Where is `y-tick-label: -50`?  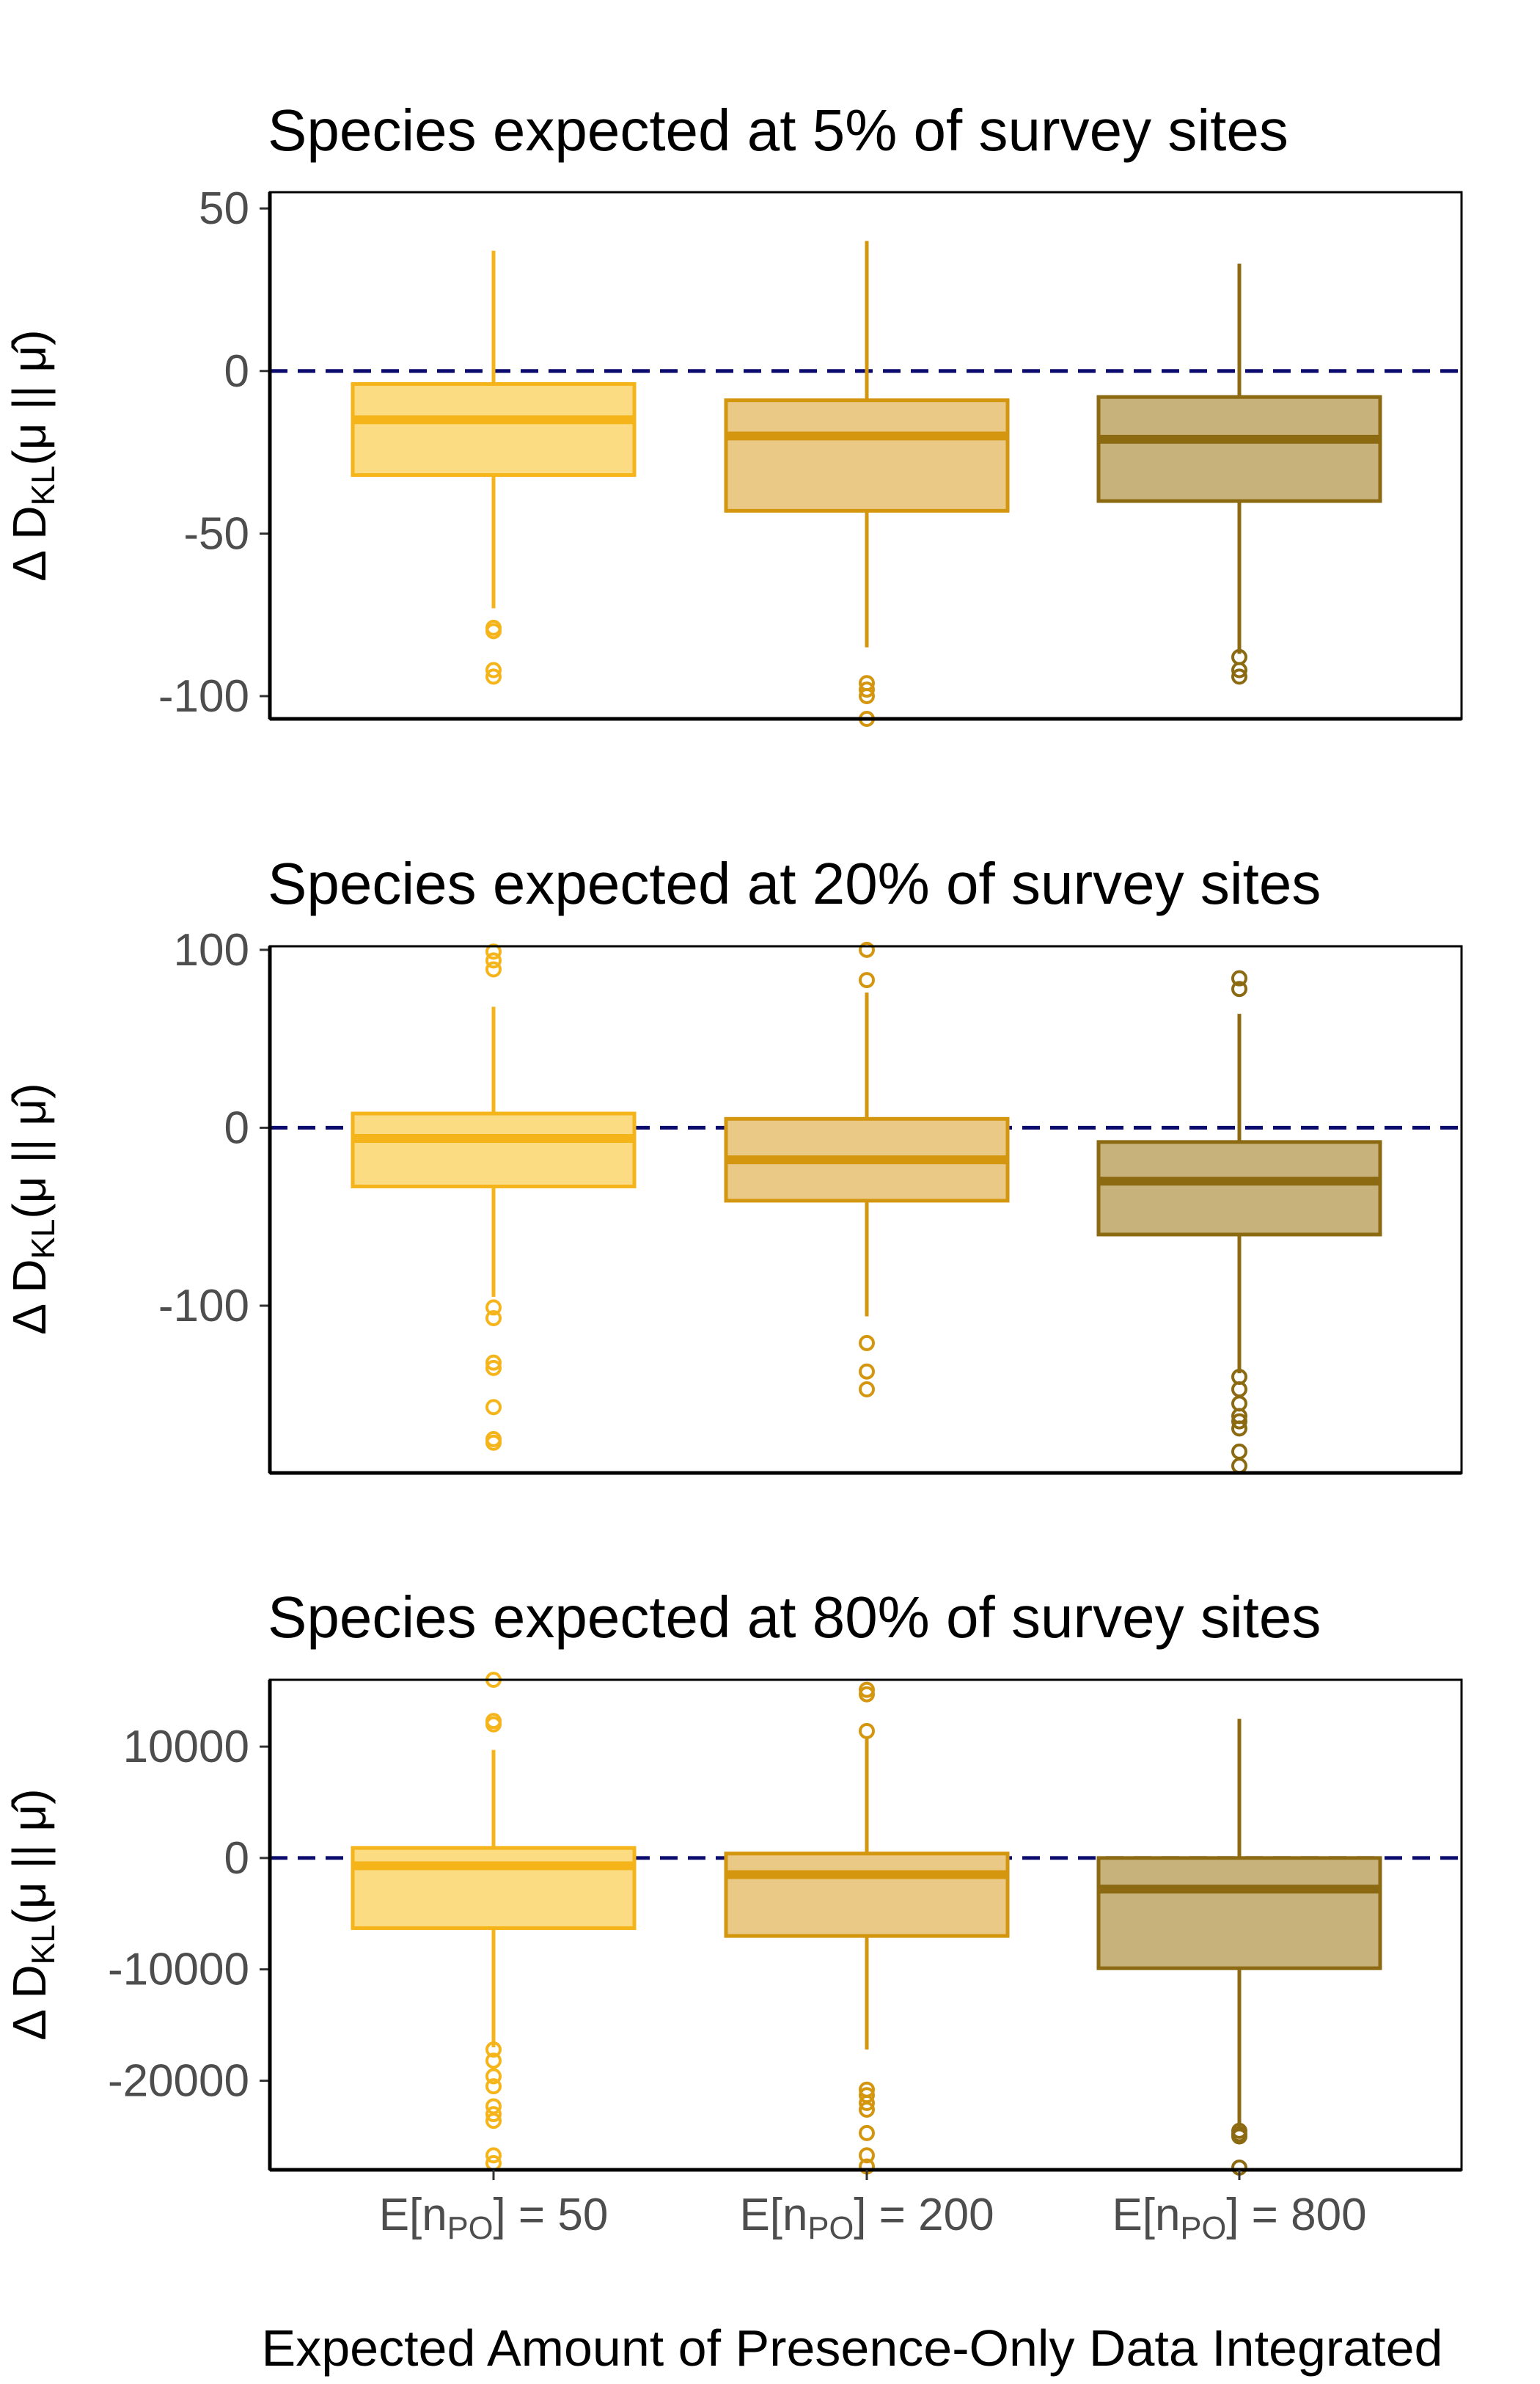
y-tick-label: -50 is located at coordinates (216, 533).